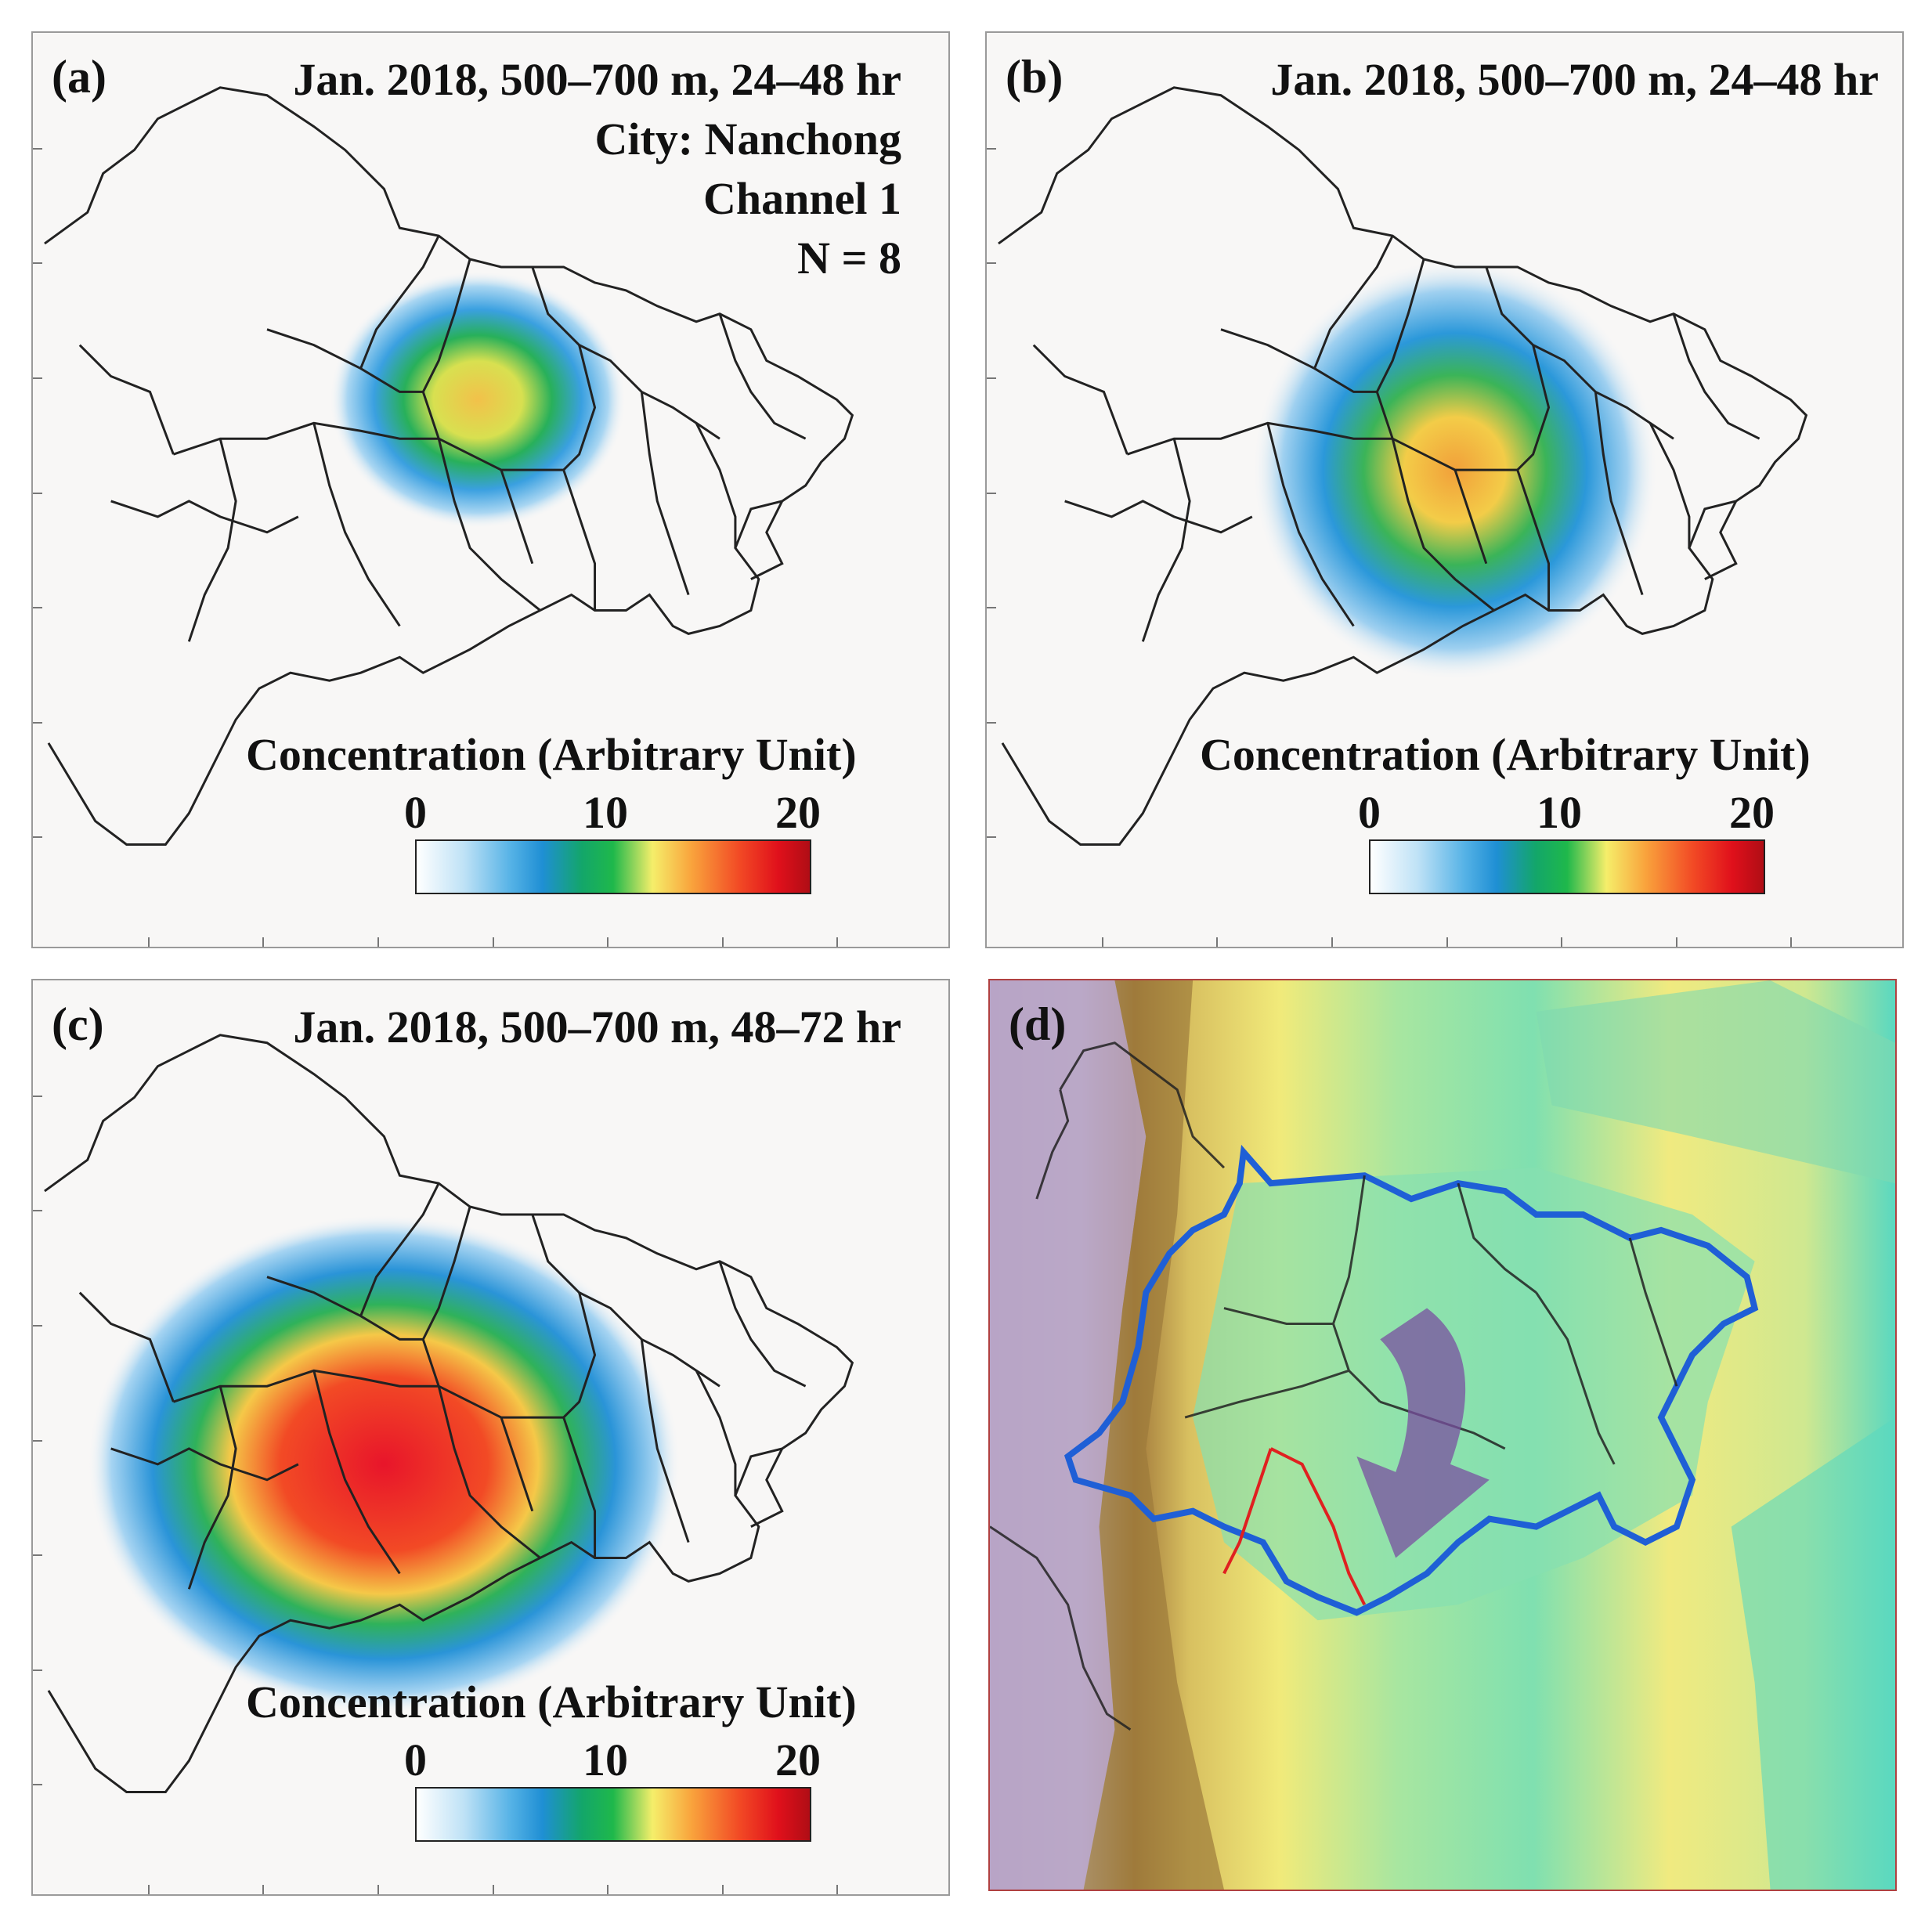 The image size is (1932, 1924). Describe the element at coordinates (78, 1024) in the screenshot. I see `panel-label: (c)` at that location.